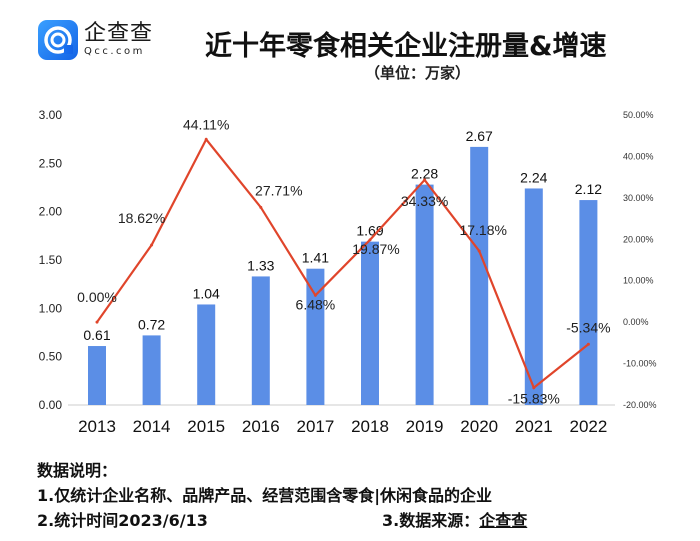 This screenshot has height=541, width=700. What do you see at coordinates (640, 364) in the screenshot?
I see `right-axis-tick: -10.00%` at bounding box center [640, 364].